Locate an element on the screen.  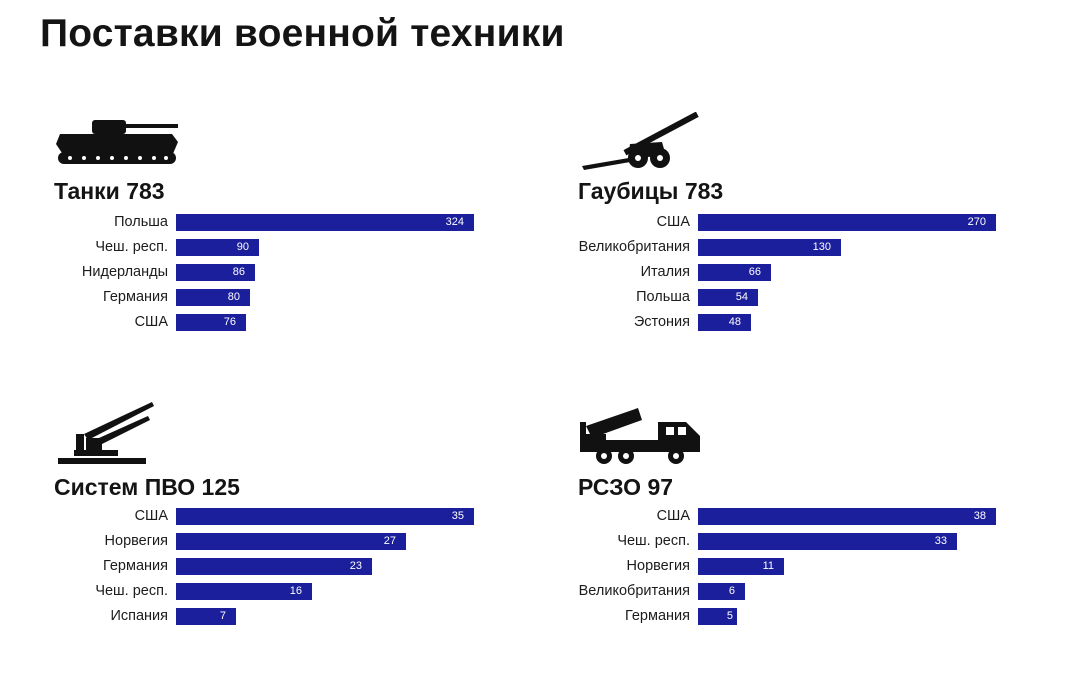
bar-value-label: 11 is located at coordinates (768, 566).